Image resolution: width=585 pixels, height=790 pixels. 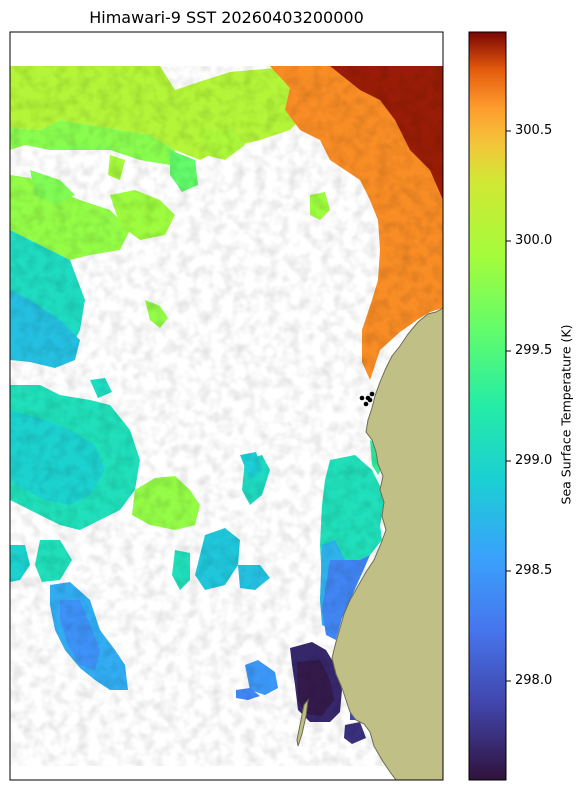 What do you see at coordinates (226, 17) in the screenshot?
I see `map-title: Himawari-9 SST 20260403200000` at bounding box center [226, 17].